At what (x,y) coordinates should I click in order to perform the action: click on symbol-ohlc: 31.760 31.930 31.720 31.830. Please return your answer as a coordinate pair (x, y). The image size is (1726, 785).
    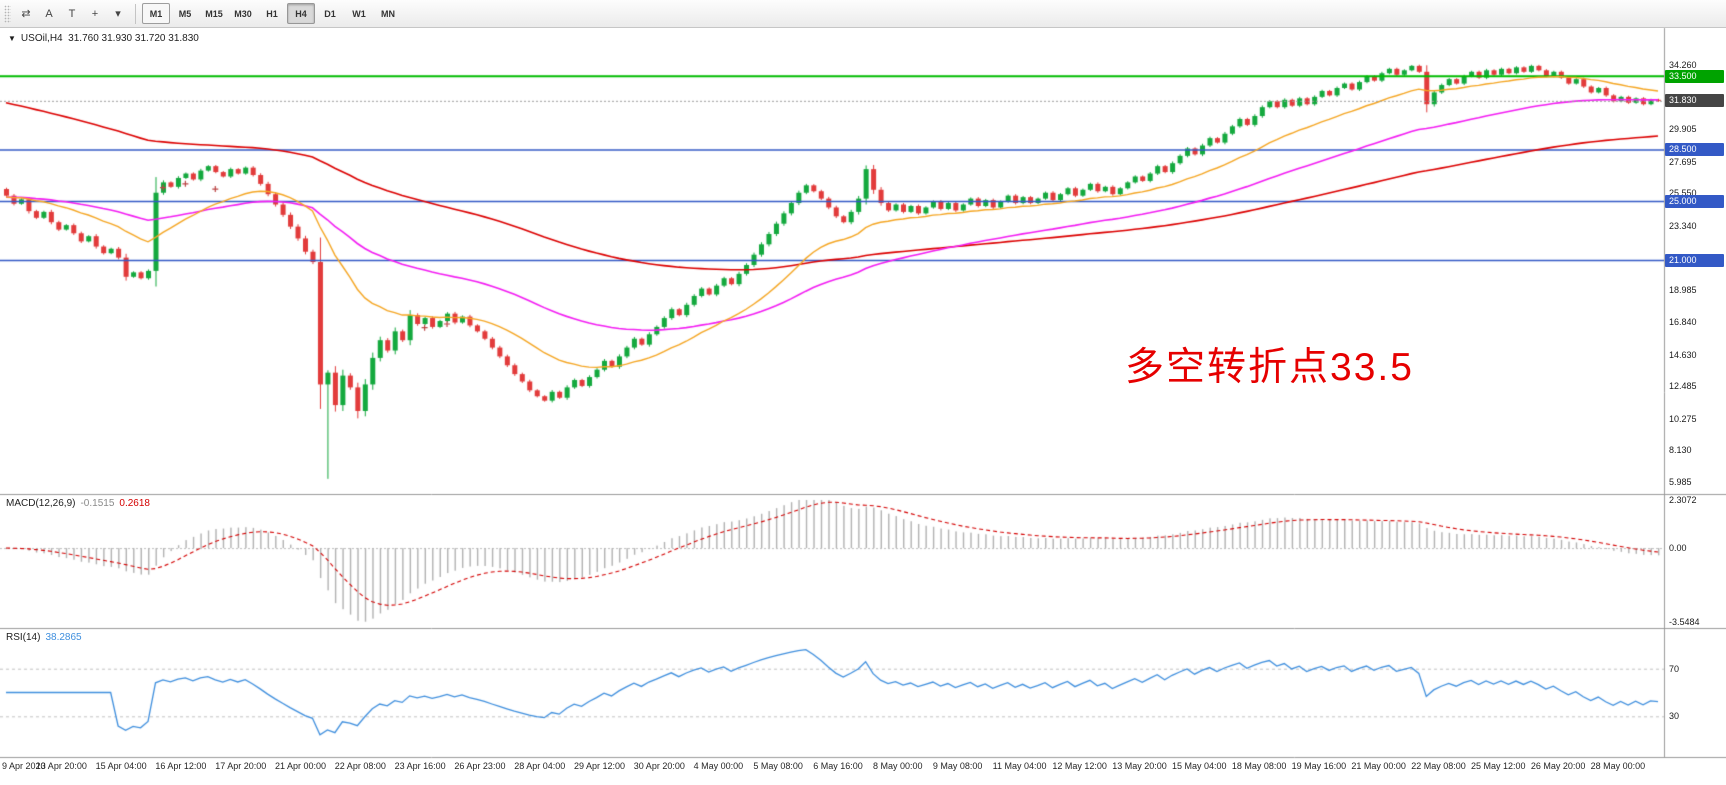
    Looking at the image, I should click on (133, 38).